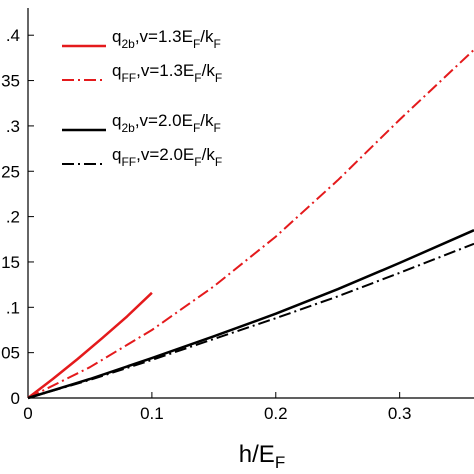 The image size is (474, 474). What do you see at coordinates (166, 39) in the screenshot?
I see `legend-label-q2b-v13: q2b,v=1.3EF/kF` at bounding box center [166, 39].